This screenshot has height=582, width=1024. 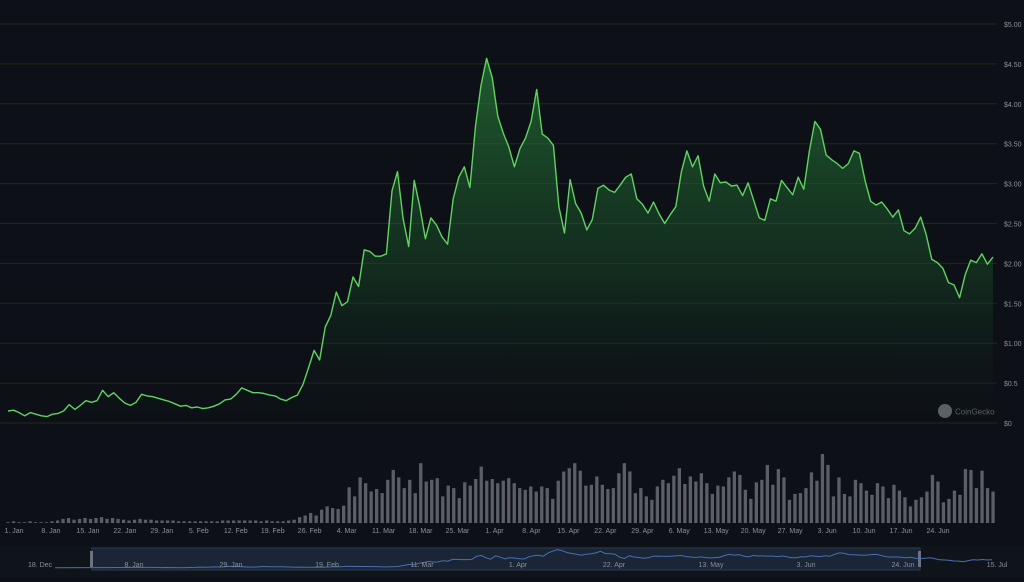 What do you see at coordinates (91, 559) in the screenshot?
I see `navigator-left-handle` at bounding box center [91, 559].